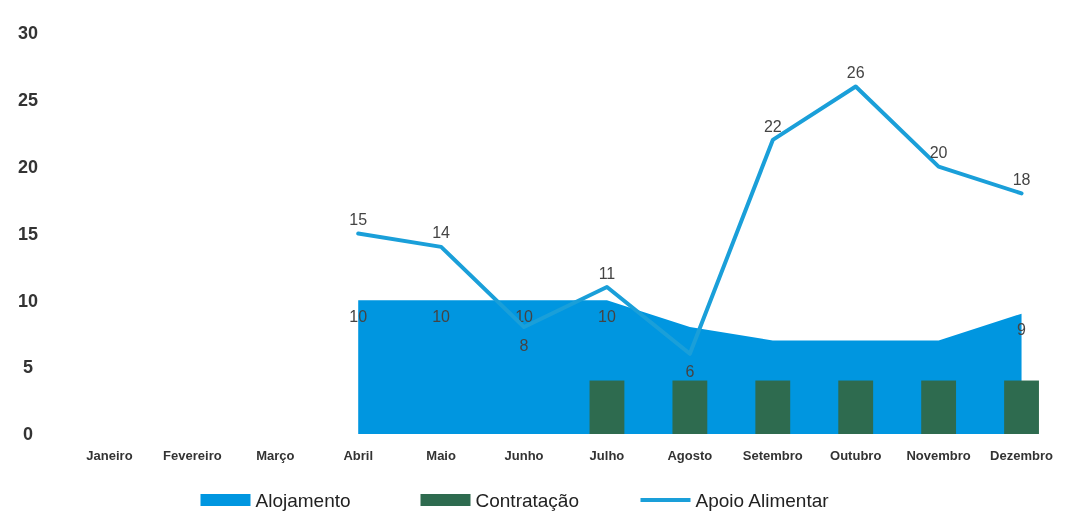 The height and width of the screenshot is (530, 1091). What do you see at coordinates (358, 220) in the screenshot?
I see `data-label: 15` at bounding box center [358, 220].